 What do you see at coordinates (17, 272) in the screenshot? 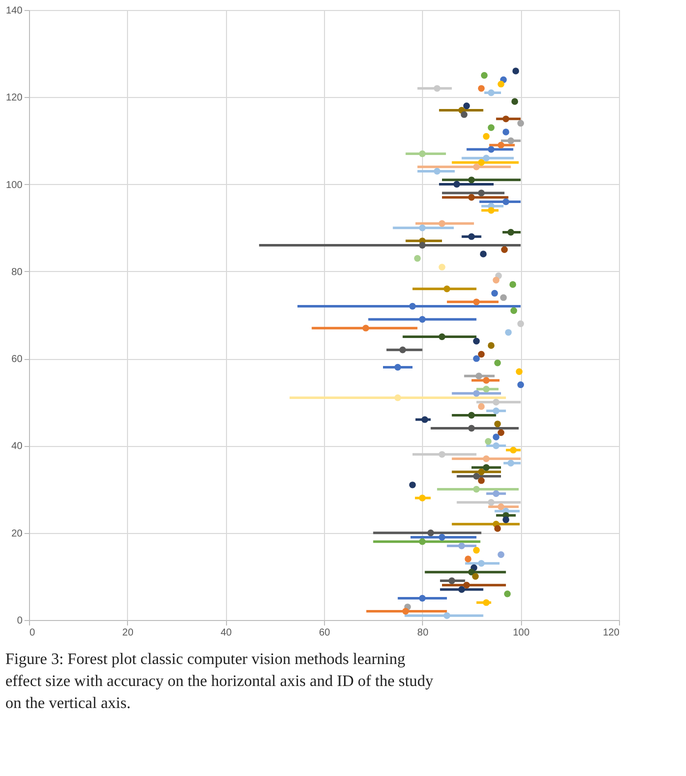
I see `y-tick-label: 80` at bounding box center [17, 272].